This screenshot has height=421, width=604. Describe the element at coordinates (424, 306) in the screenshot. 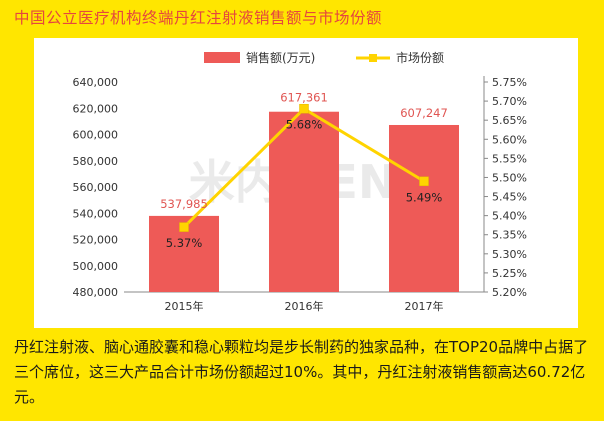

I see `x-category-label: 2017年` at that location.